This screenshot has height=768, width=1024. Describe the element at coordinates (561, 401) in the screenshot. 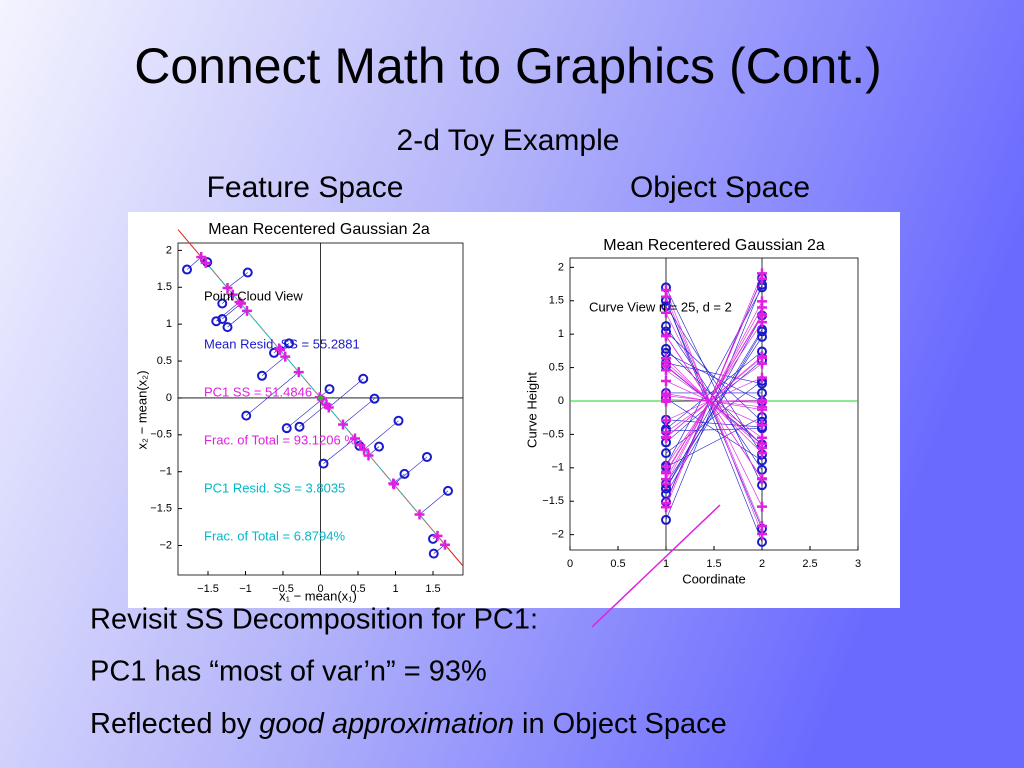

I see `y-tick-label: 0` at that location.